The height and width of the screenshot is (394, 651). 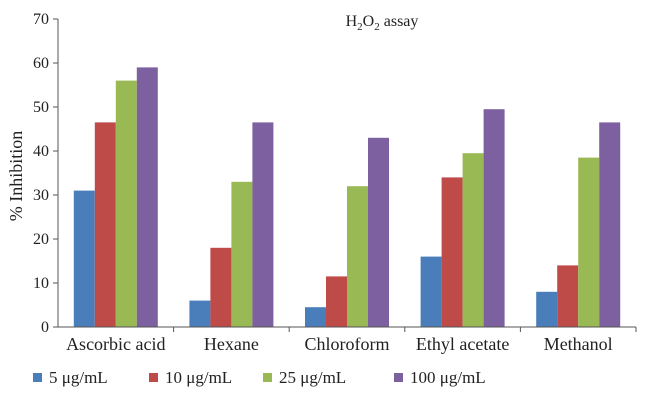 What do you see at coordinates (115, 344) in the screenshot?
I see `x-tick-label: Ascorbic acid` at bounding box center [115, 344].